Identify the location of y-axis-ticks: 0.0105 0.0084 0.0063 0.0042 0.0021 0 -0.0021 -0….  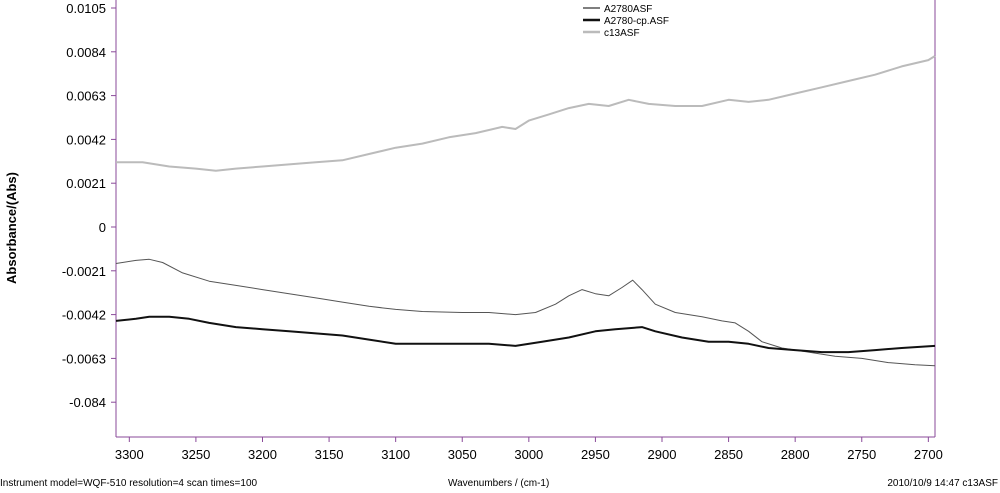
(89, 205).